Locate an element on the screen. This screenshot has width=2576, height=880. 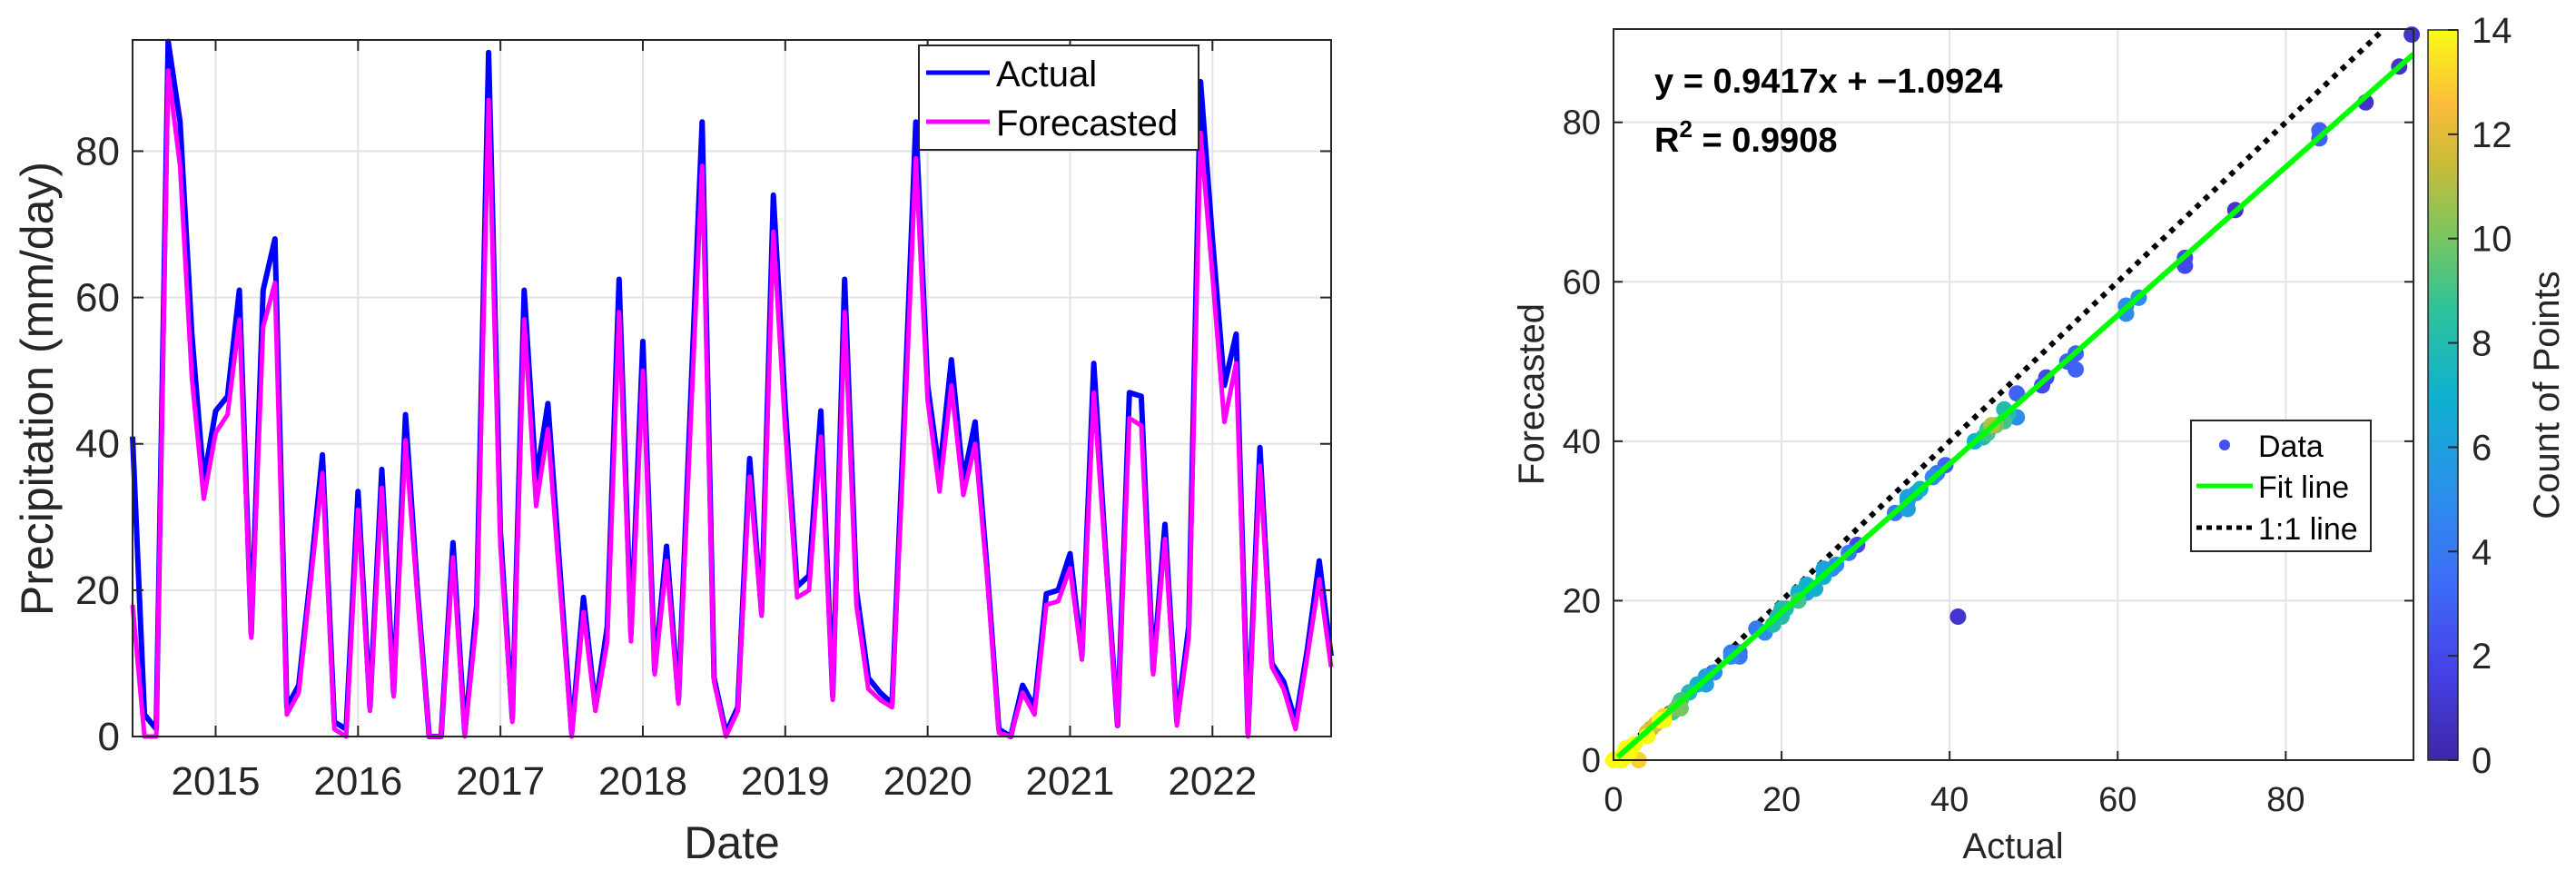
r2-superscript: 2 is located at coordinates (1685, 129).